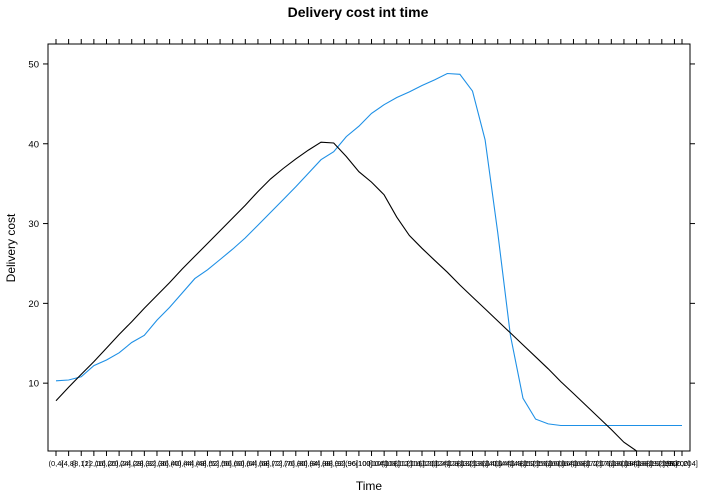 The image size is (717, 502). Describe the element at coordinates (81, 463) in the screenshot. I see `x-tick-label: (8,12]` at that location.